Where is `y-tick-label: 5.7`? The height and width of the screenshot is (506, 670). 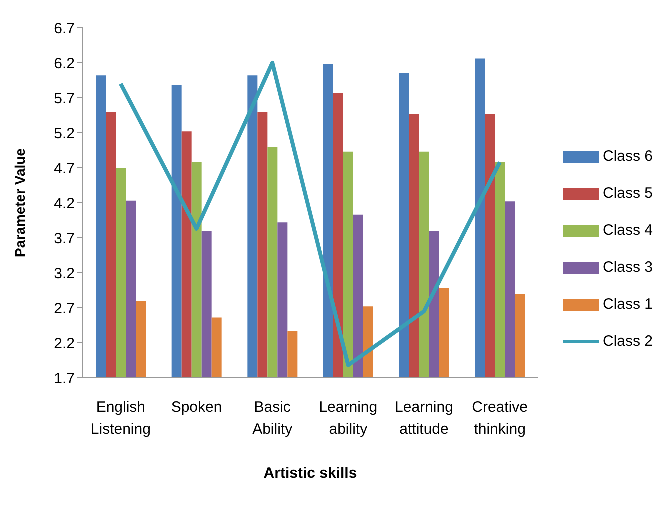 y-tick-label: 5.7 is located at coordinates (64, 99).